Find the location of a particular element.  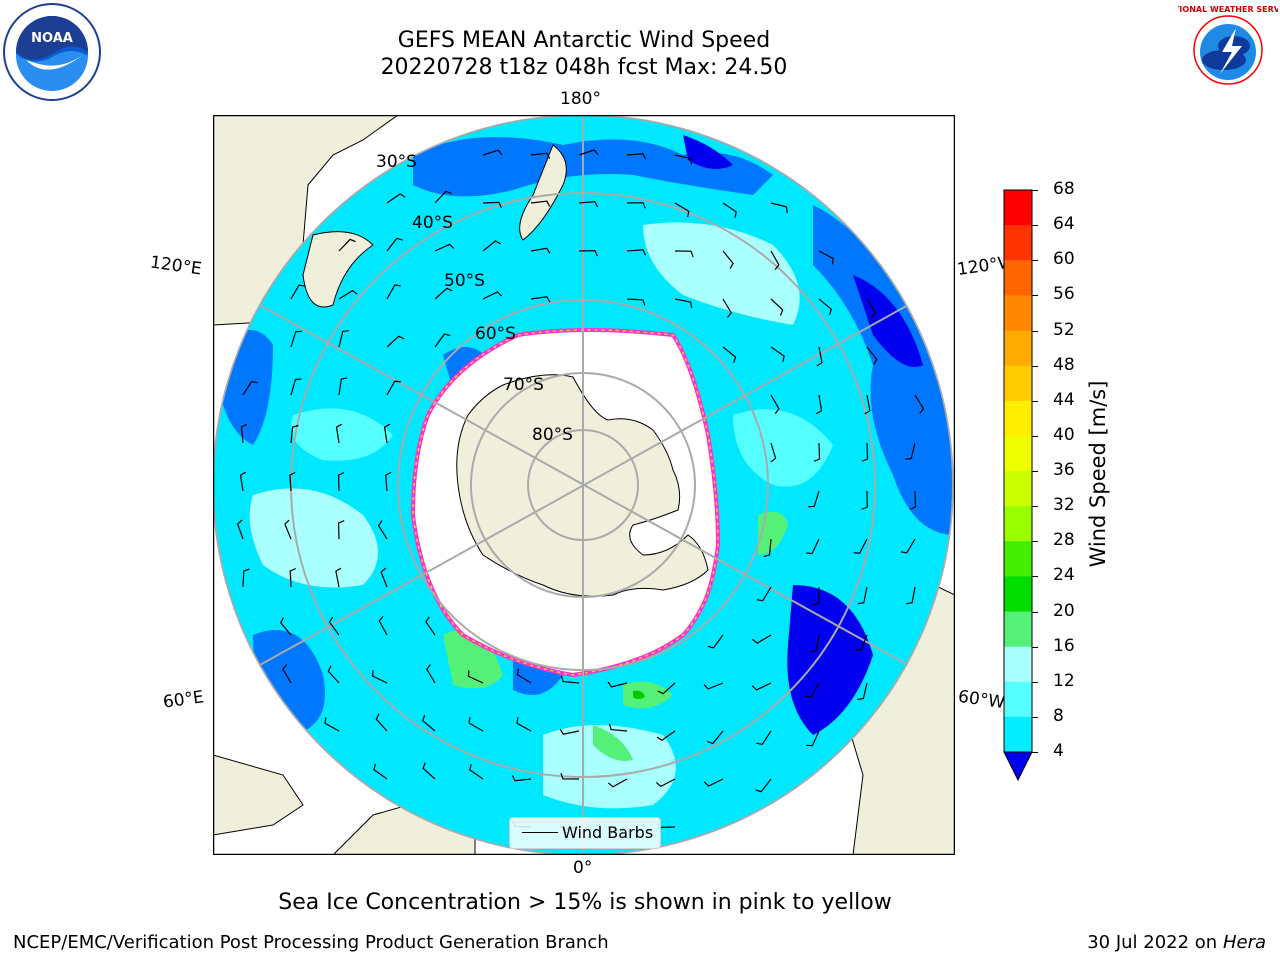

lat-label-30s: 30°S is located at coordinates (396, 162).